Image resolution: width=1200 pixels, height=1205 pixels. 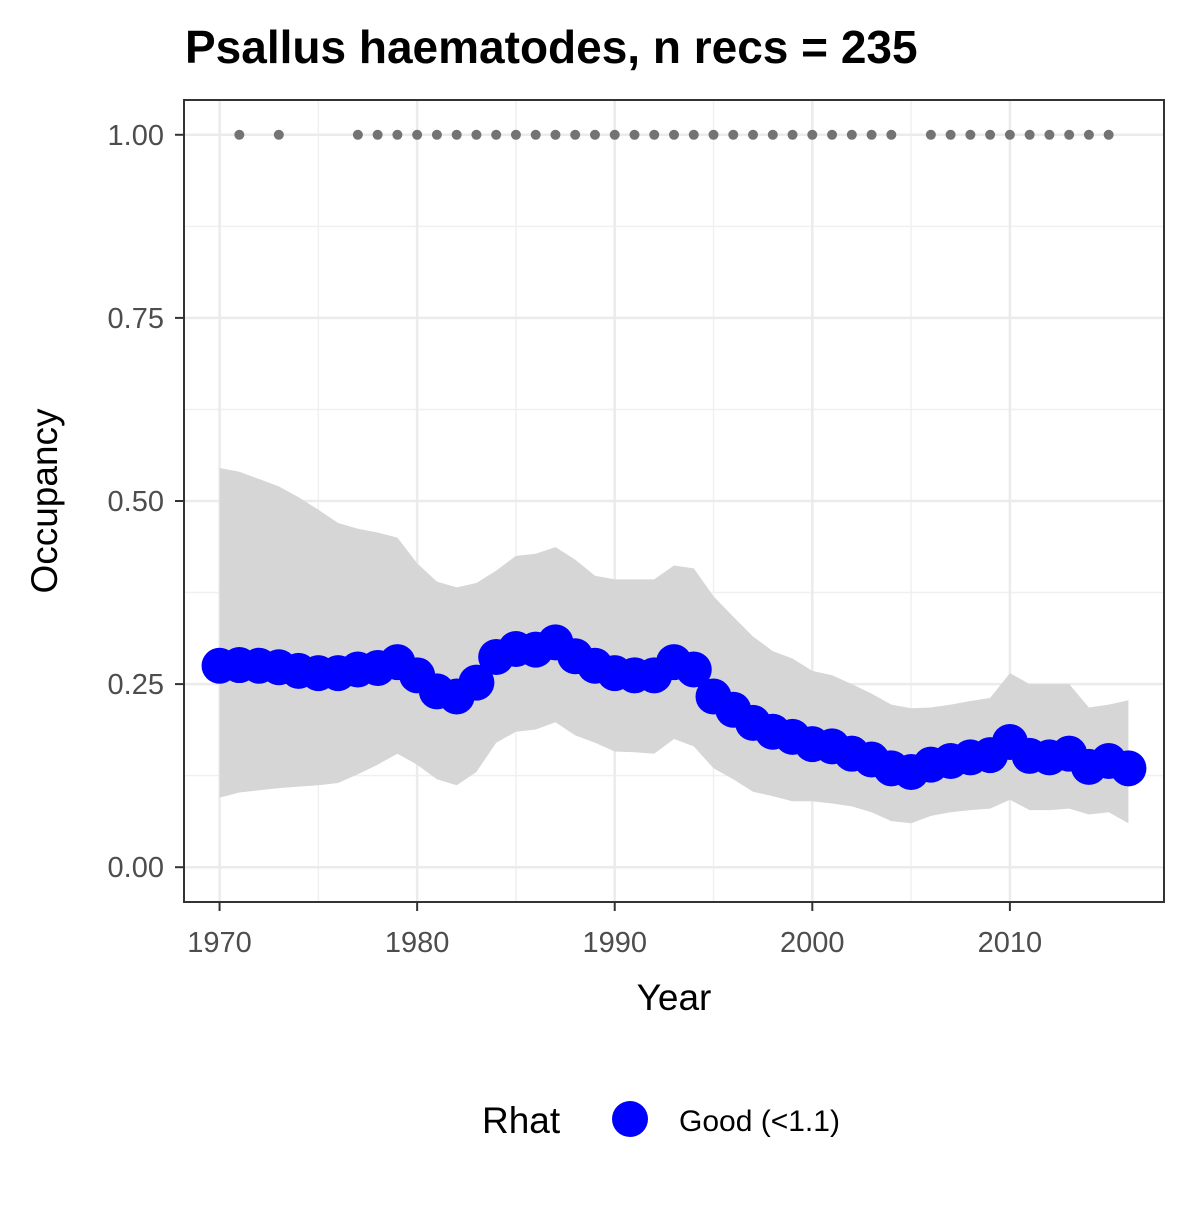 I want to click on record-year-markers, so click(x=674, y=134).